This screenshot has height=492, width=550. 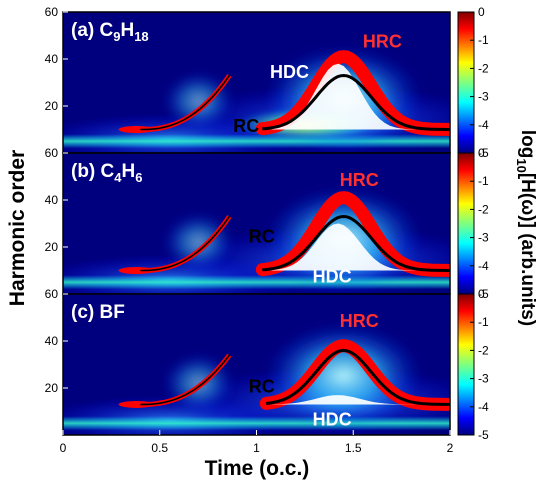 What do you see at coordinates (106, 173) in the screenshot?
I see `panel-label: (b) C4H6` at bounding box center [106, 173].